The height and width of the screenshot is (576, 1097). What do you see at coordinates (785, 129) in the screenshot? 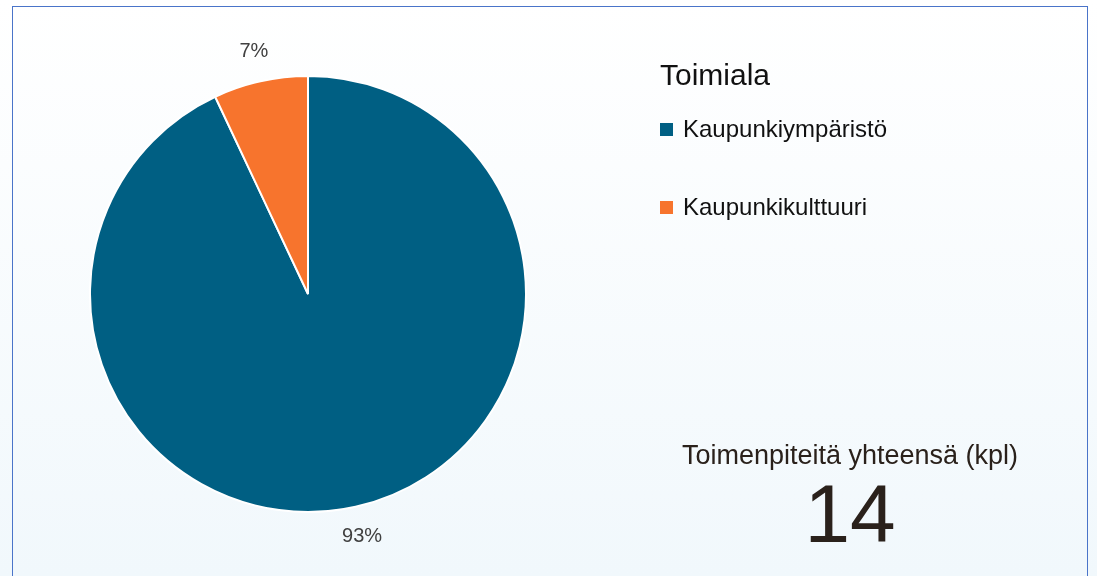
I see `slice-label: Kaupunkiympäristö` at bounding box center [785, 129].